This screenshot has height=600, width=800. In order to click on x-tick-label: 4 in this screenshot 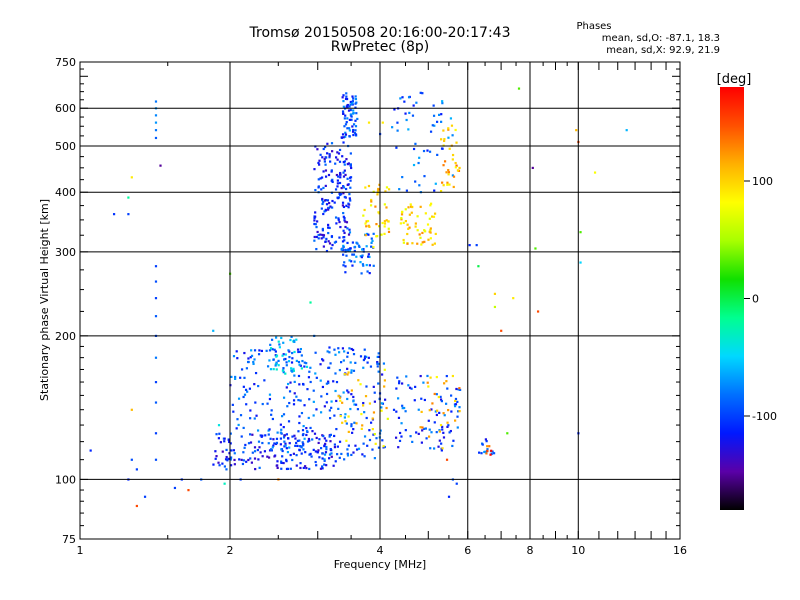, I will do `click(380, 550)`.